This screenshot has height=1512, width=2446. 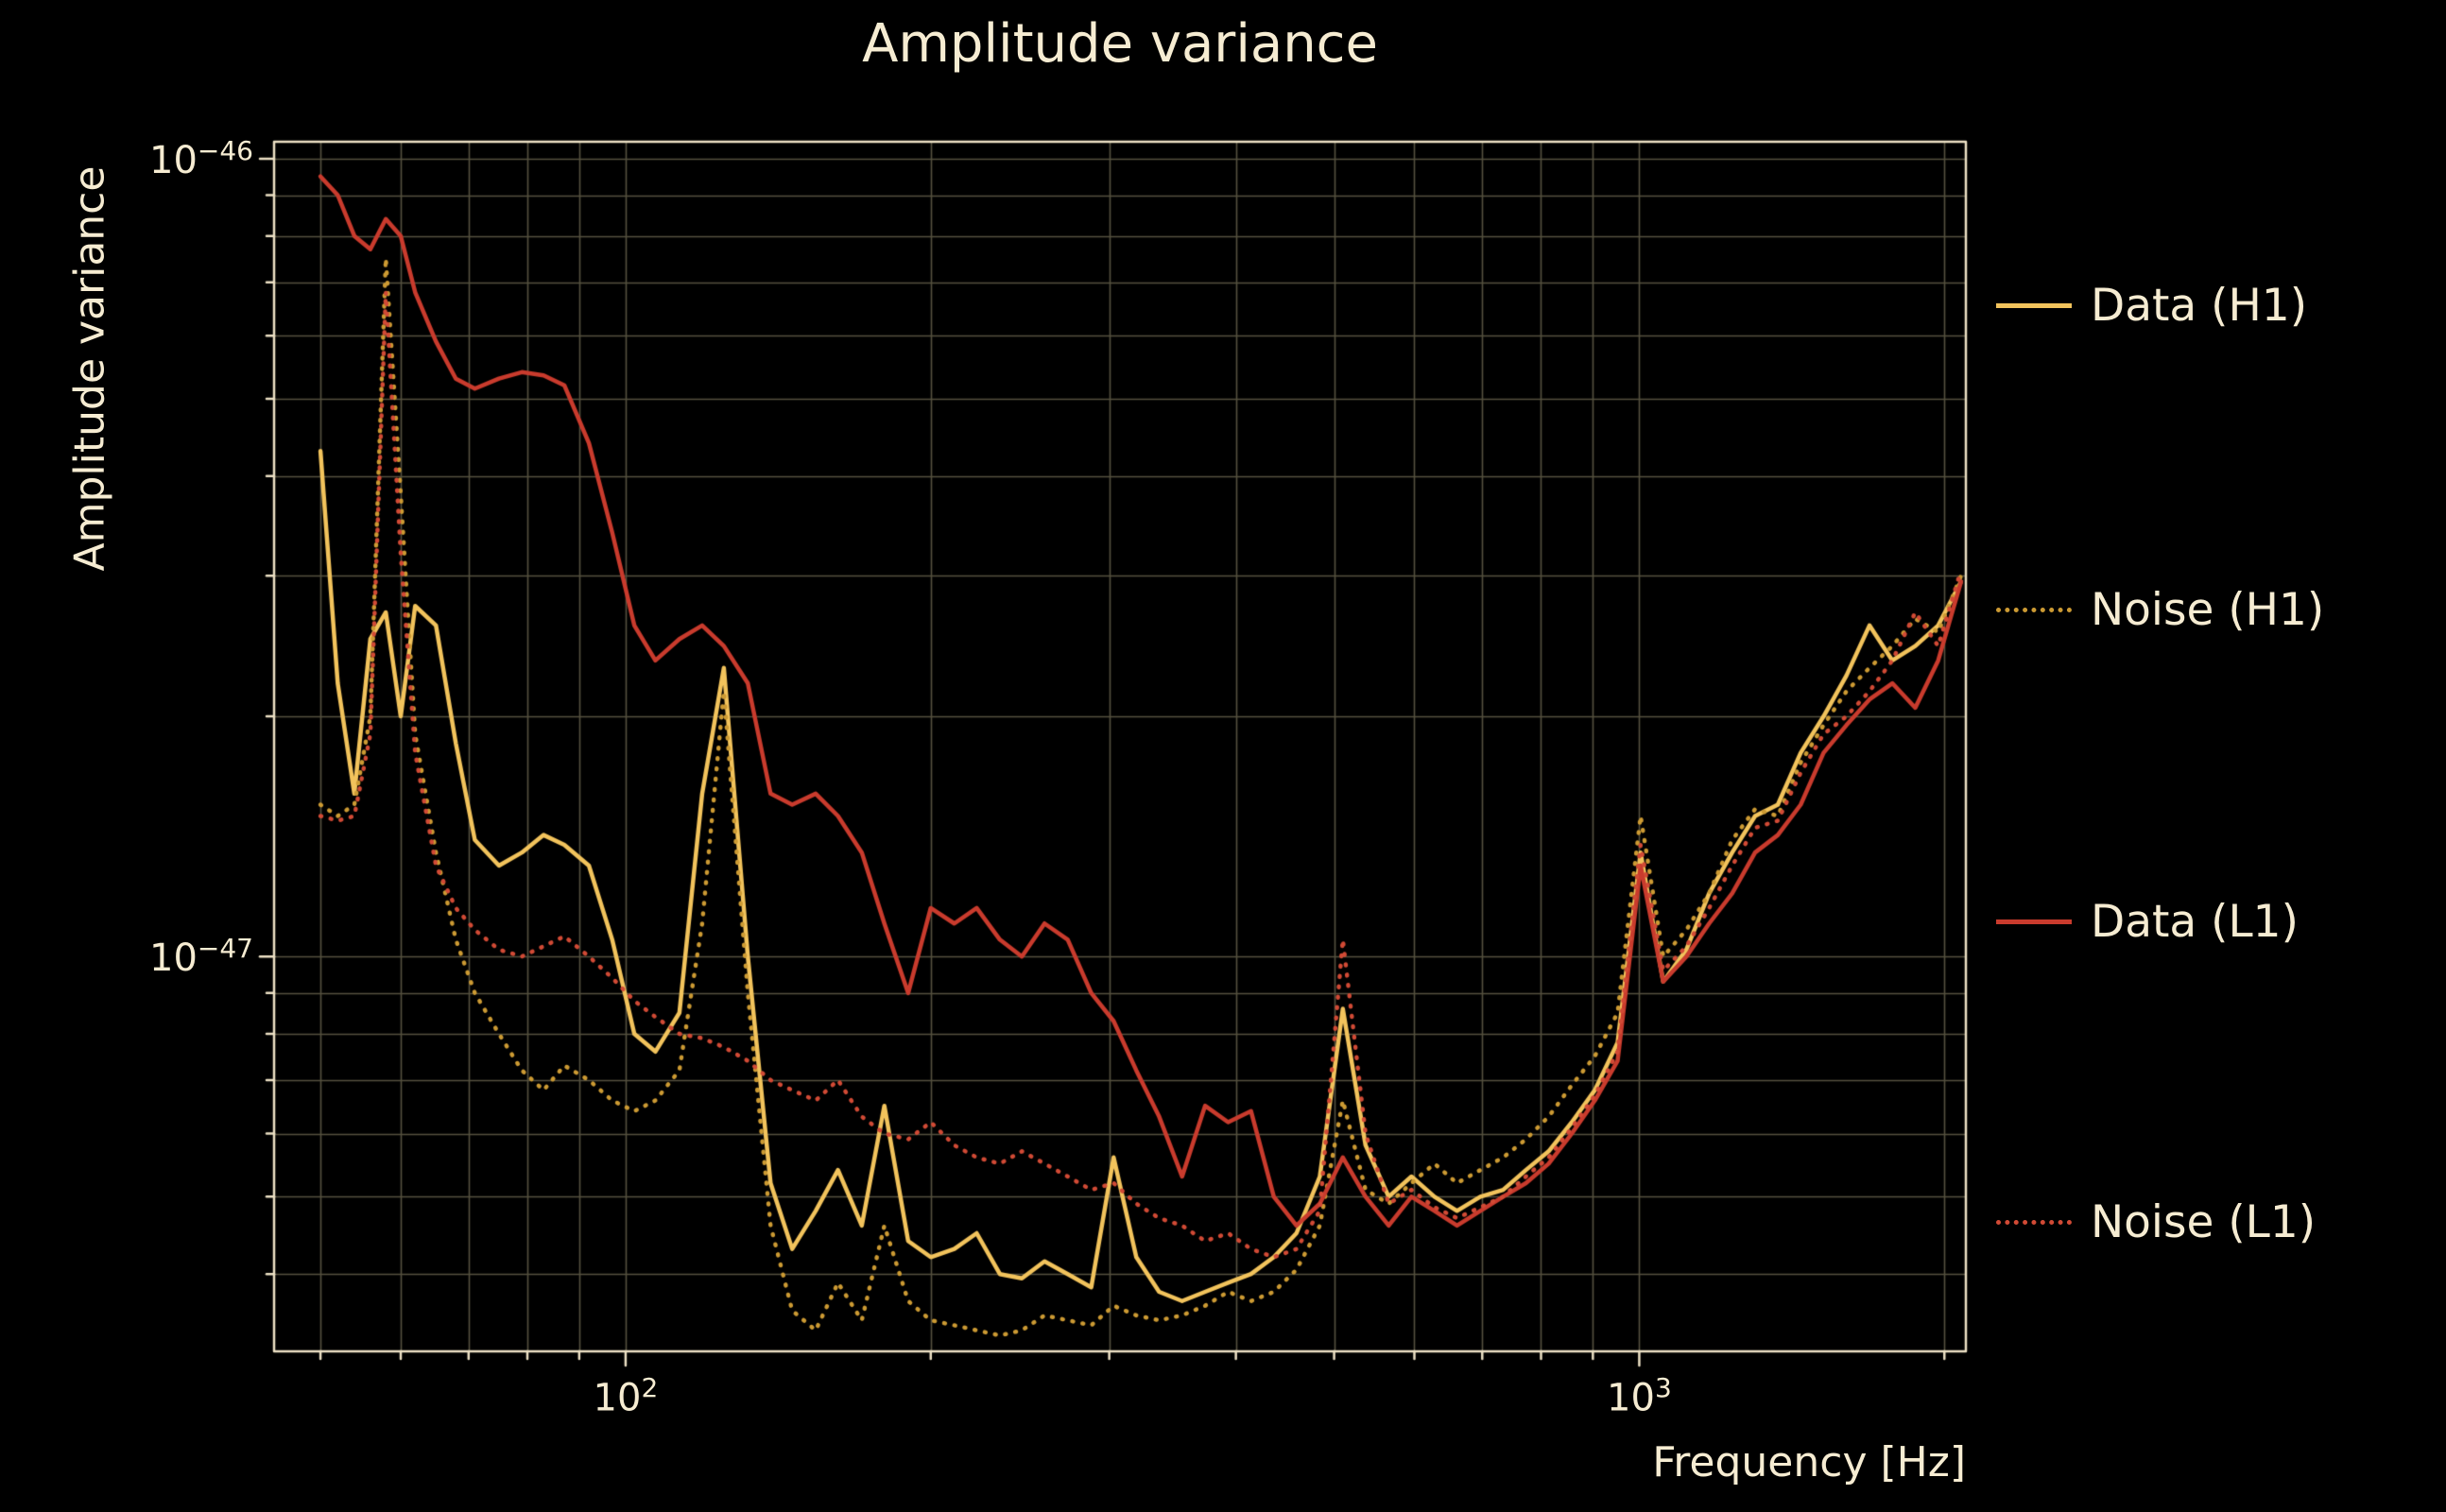 I want to click on y-tick-label-1e-46: 10−46, so click(x=201, y=158).